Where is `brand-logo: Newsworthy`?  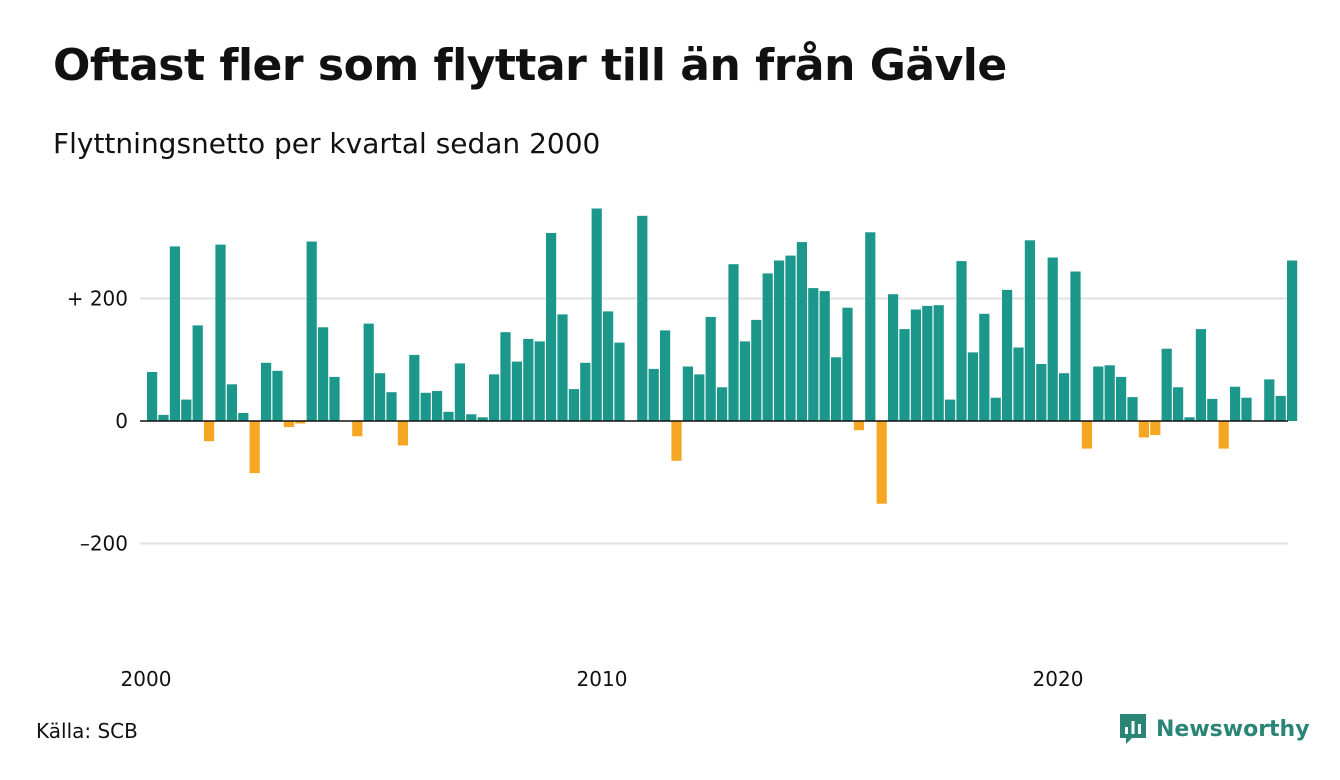
brand-logo: Newsworthy is located at coordinates (1214, 729).